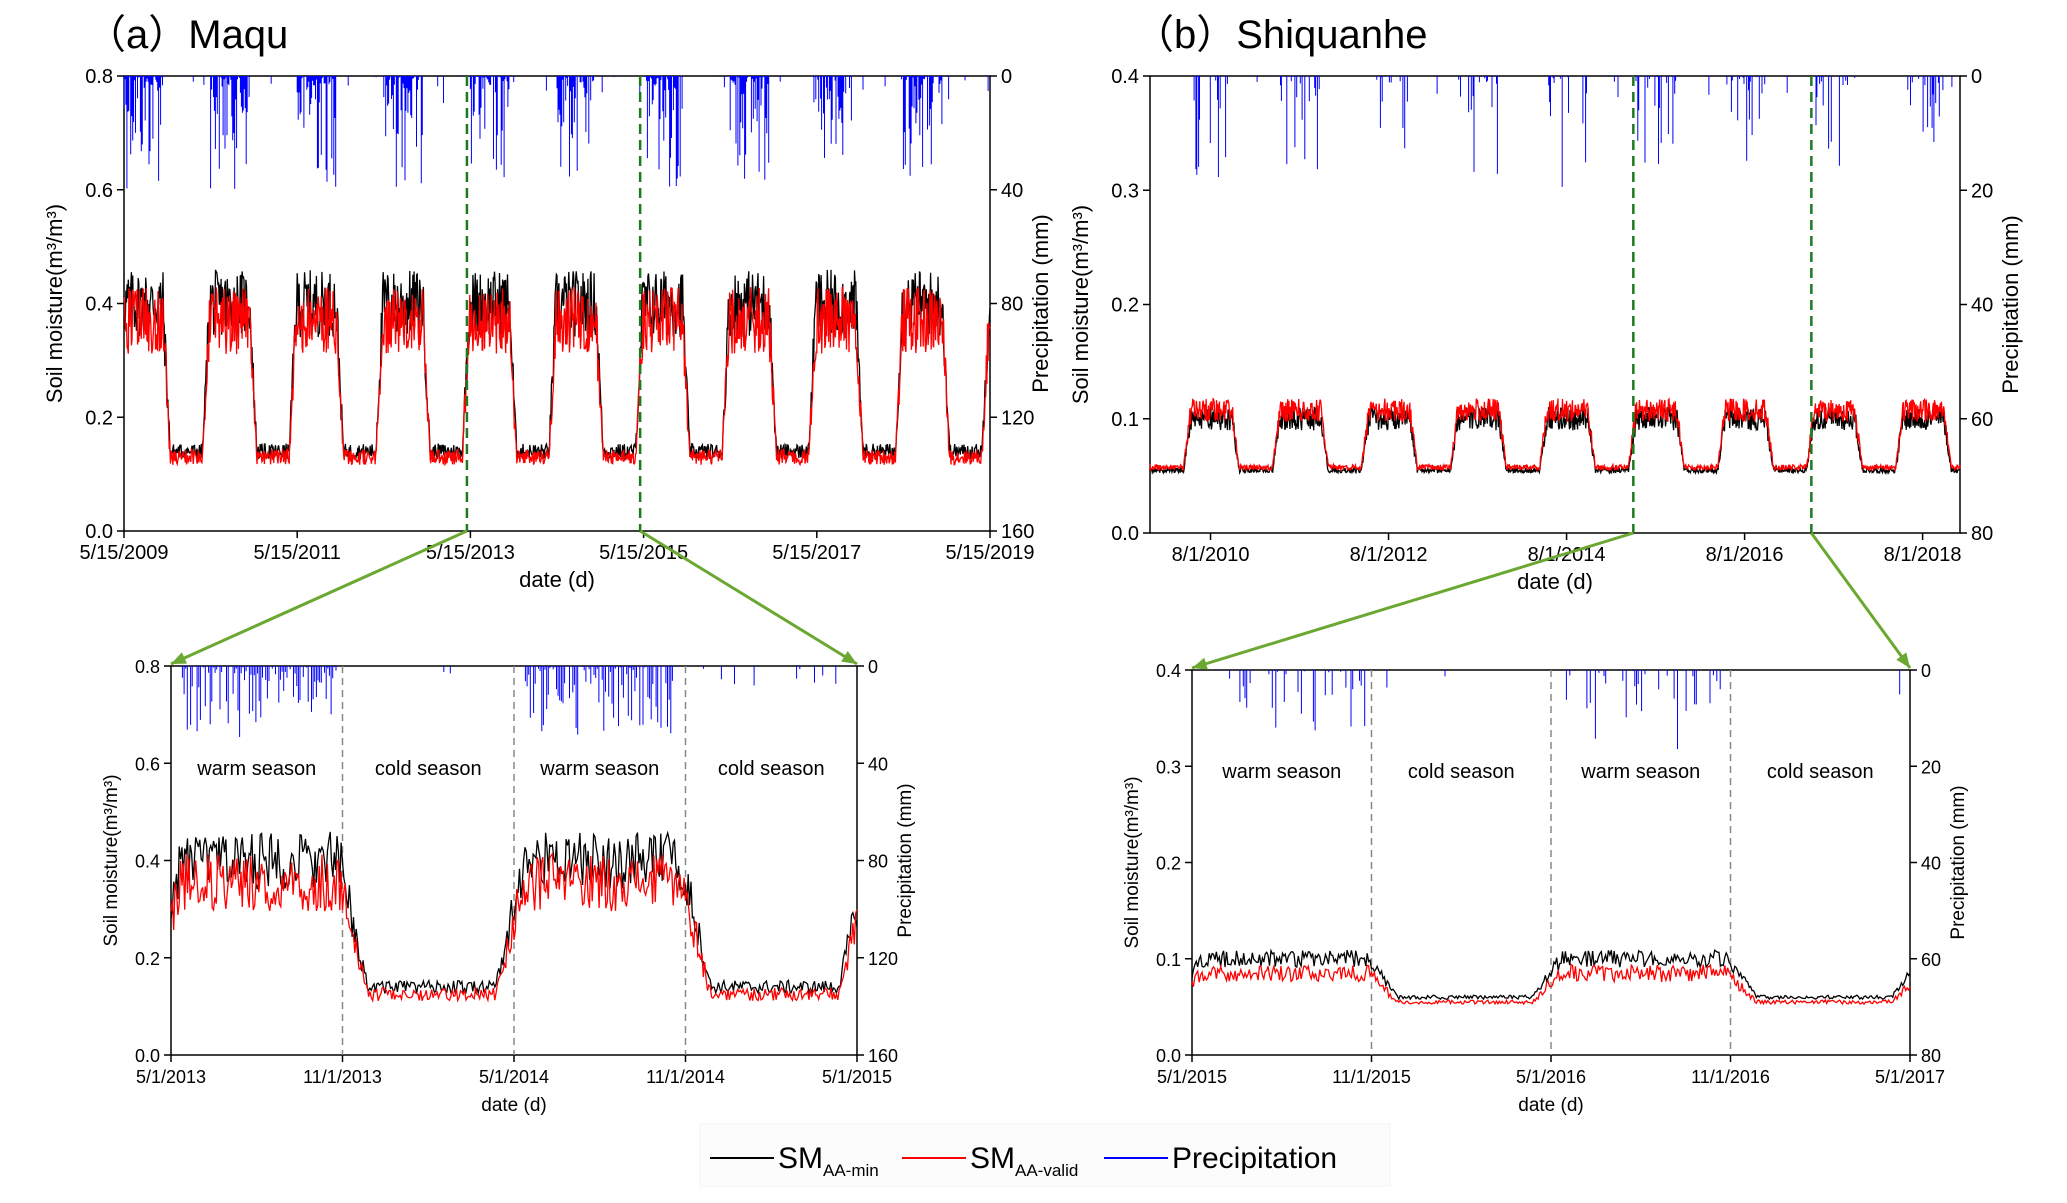 The height and width of the screenshot is (1203, 2067). I want to click on legend-sm-min-sub: AA-min, so click(851, 1170).